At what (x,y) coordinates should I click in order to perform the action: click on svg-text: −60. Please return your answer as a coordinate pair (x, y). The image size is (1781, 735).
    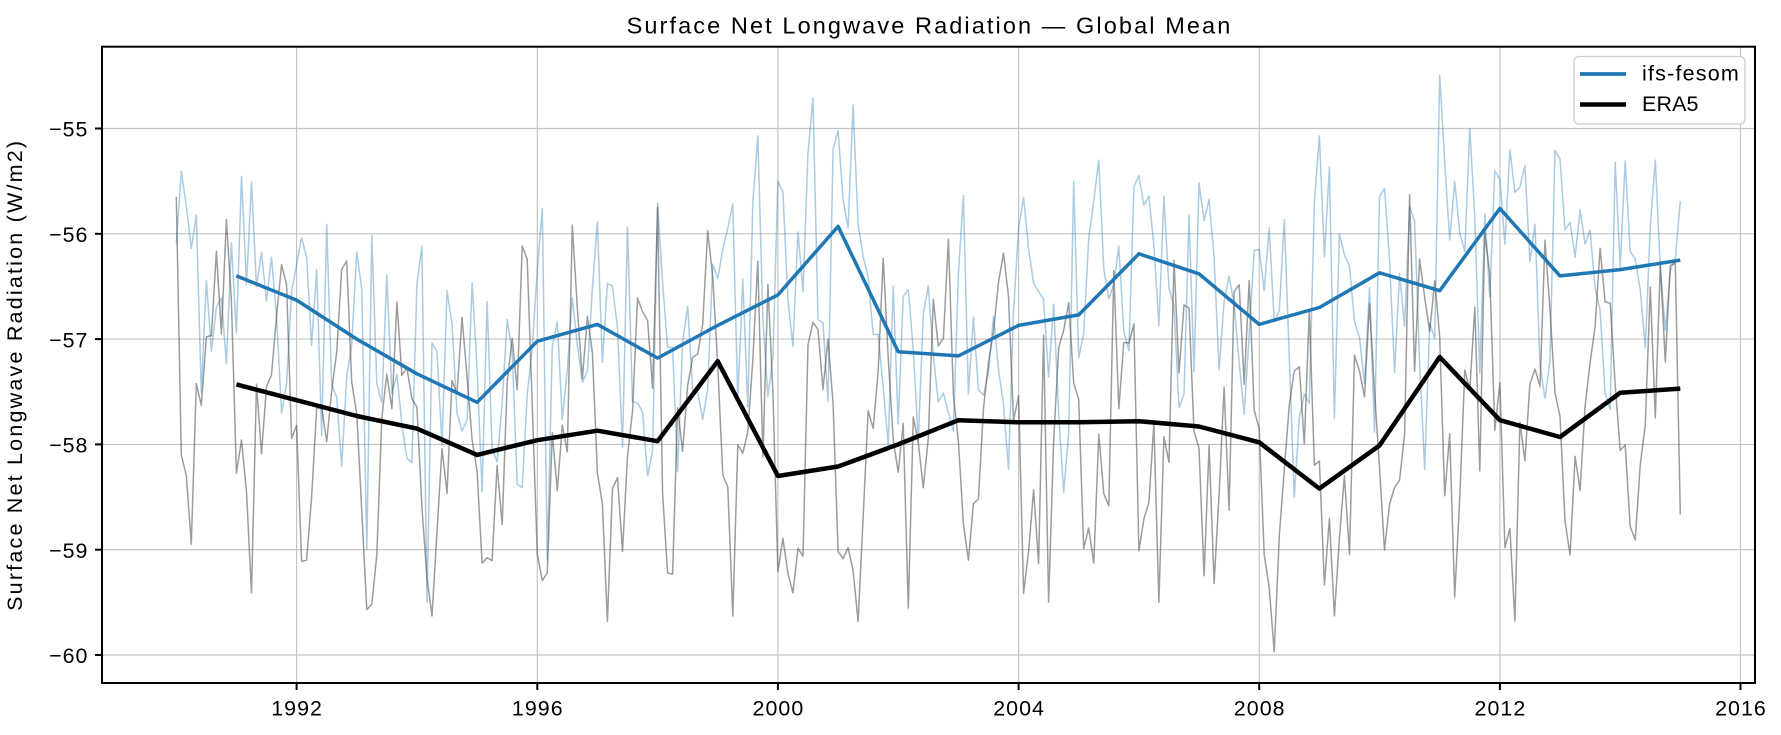
    Looking at the image, I should click on (68, 656).